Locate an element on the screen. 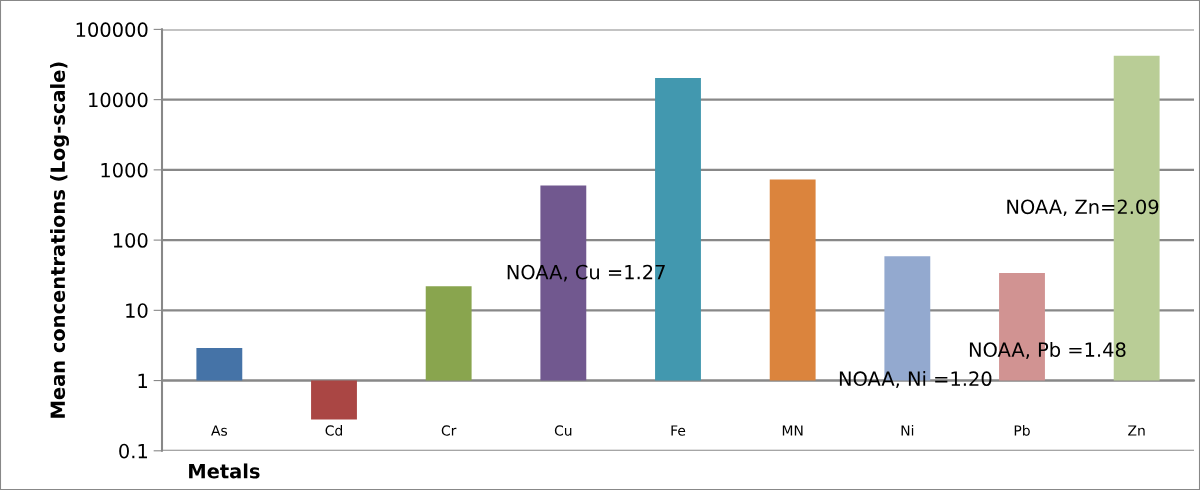 This screenshot has width=1200, height=490. y-tick-label: 1 is located at coordinates (143, 380).